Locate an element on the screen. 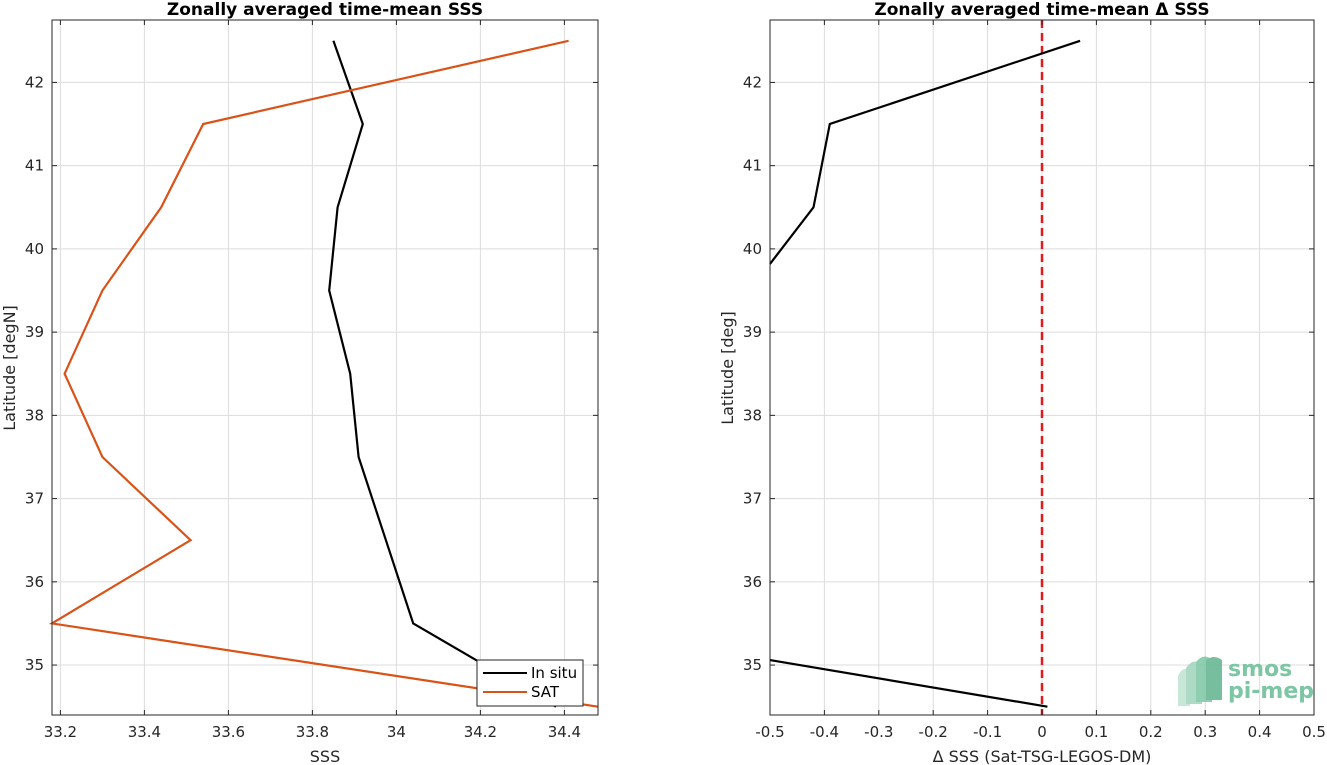 The height and width of the screenshot is (765, 1327). left-x-tick-label: 34.4 is located at coordinates (564, 732).